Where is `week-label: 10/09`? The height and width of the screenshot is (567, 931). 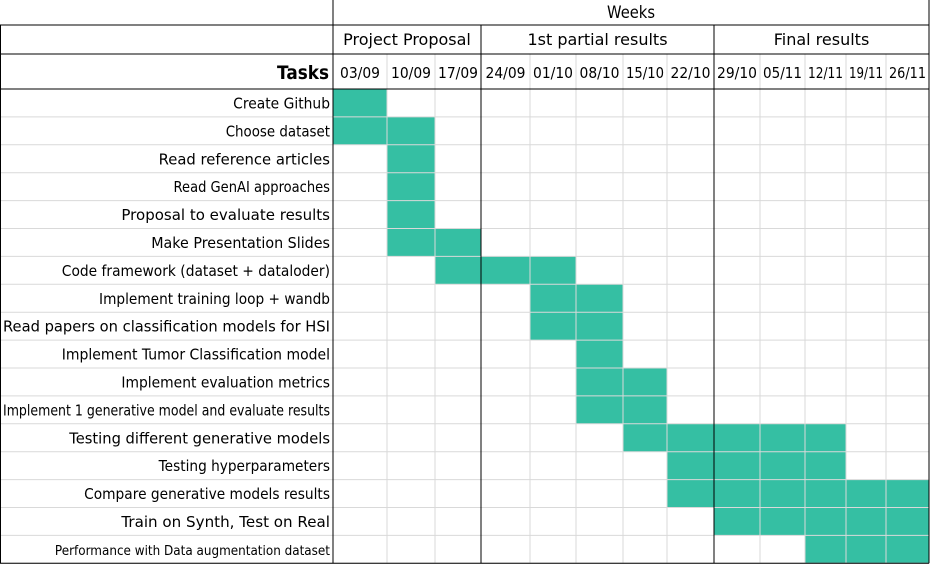
week-label: 10/09 is located at coordinates (411, 73).